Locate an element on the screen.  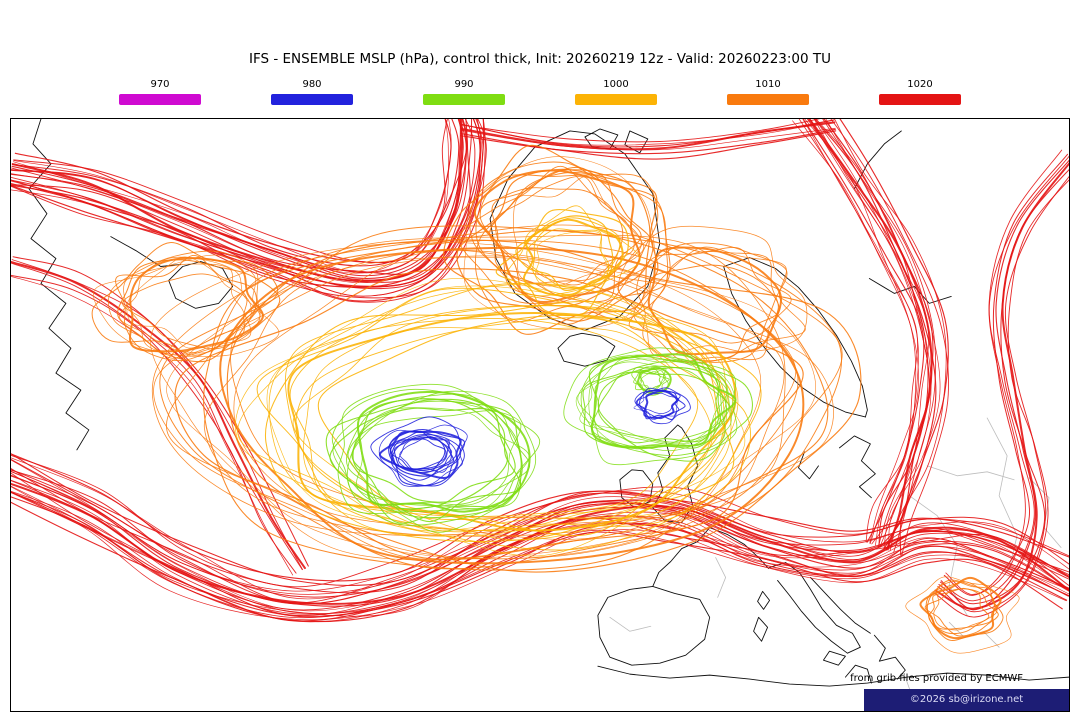
legend-label: 990 is located at coordinates (464, 84).